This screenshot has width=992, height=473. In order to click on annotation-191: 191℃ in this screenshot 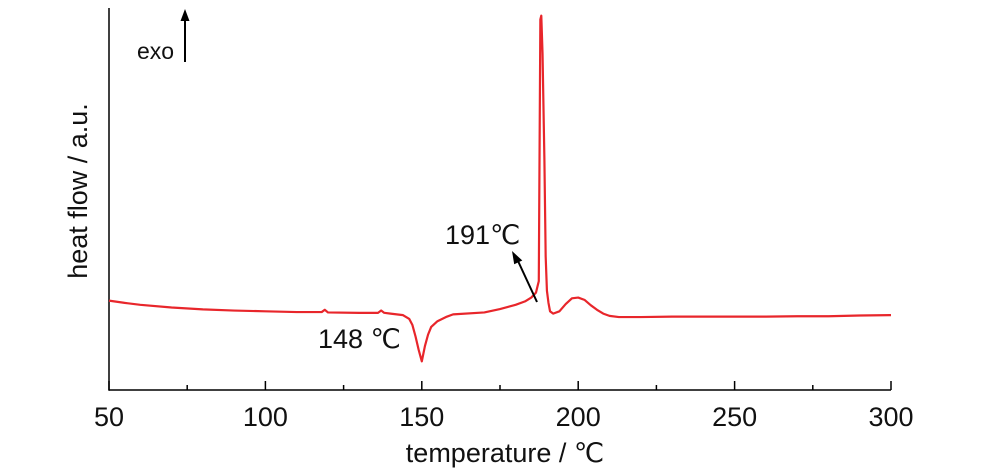, I will do `click(482, 235)`.